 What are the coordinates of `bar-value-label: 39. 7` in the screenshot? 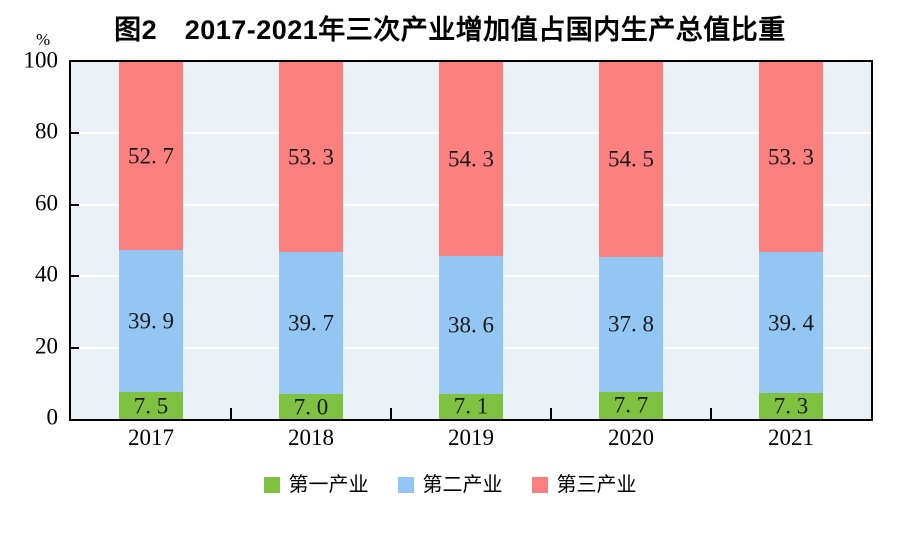 It's located at (311, 323).